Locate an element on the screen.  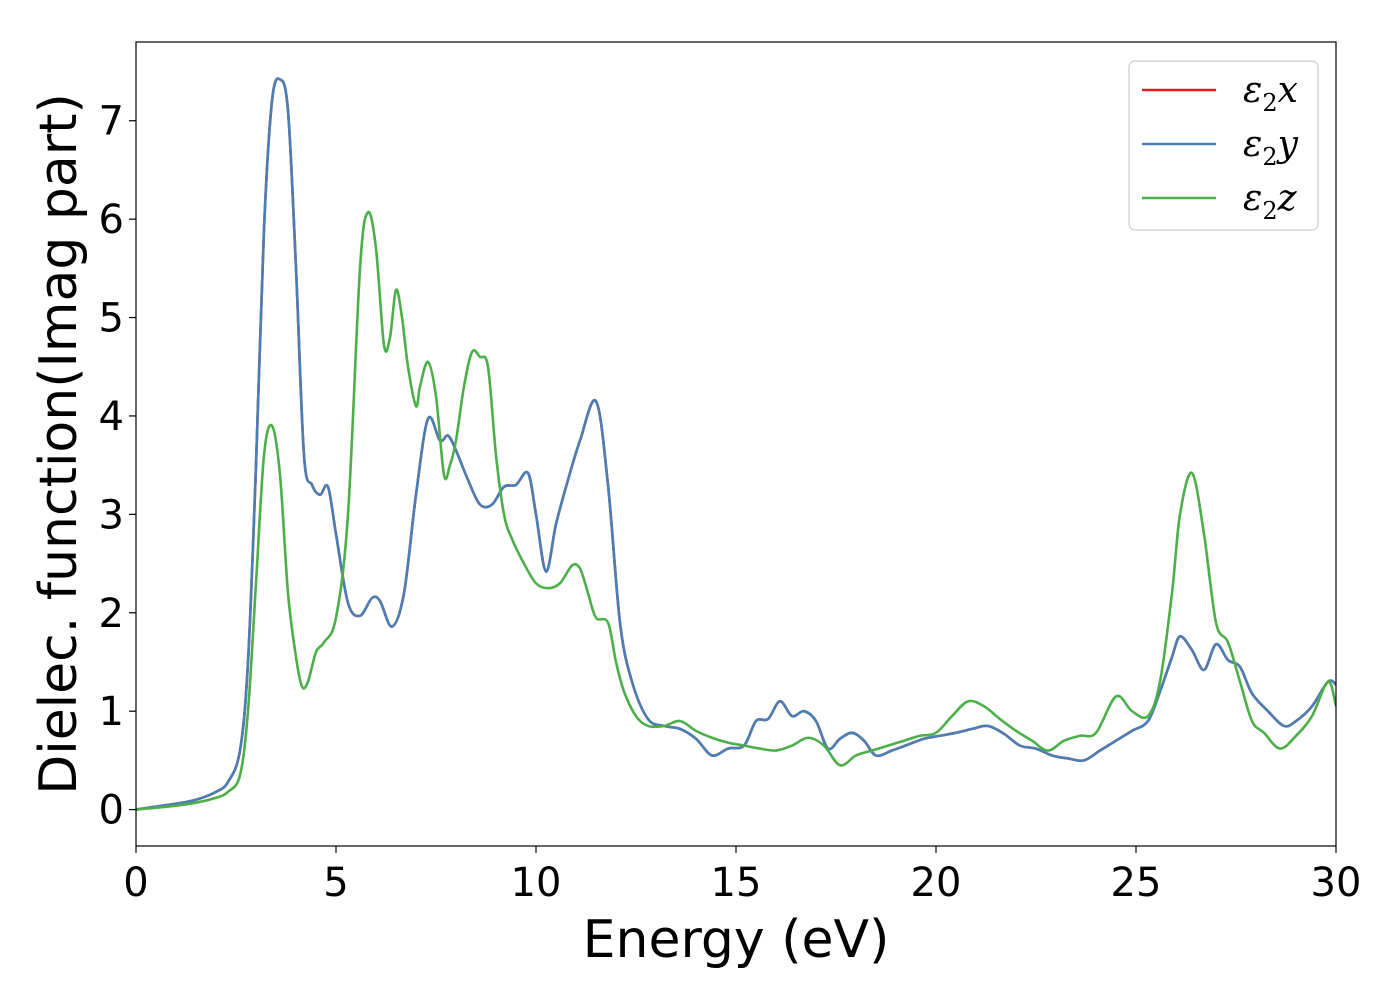
y-tick-label: 3 is located at coordinates (111, 515).